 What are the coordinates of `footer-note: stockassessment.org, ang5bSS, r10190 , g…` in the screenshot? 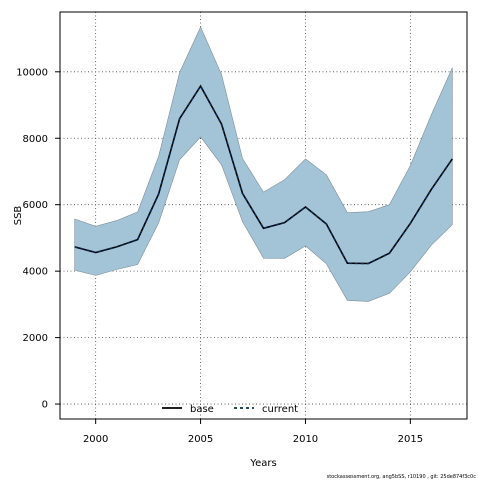 It's located at (402, 477).